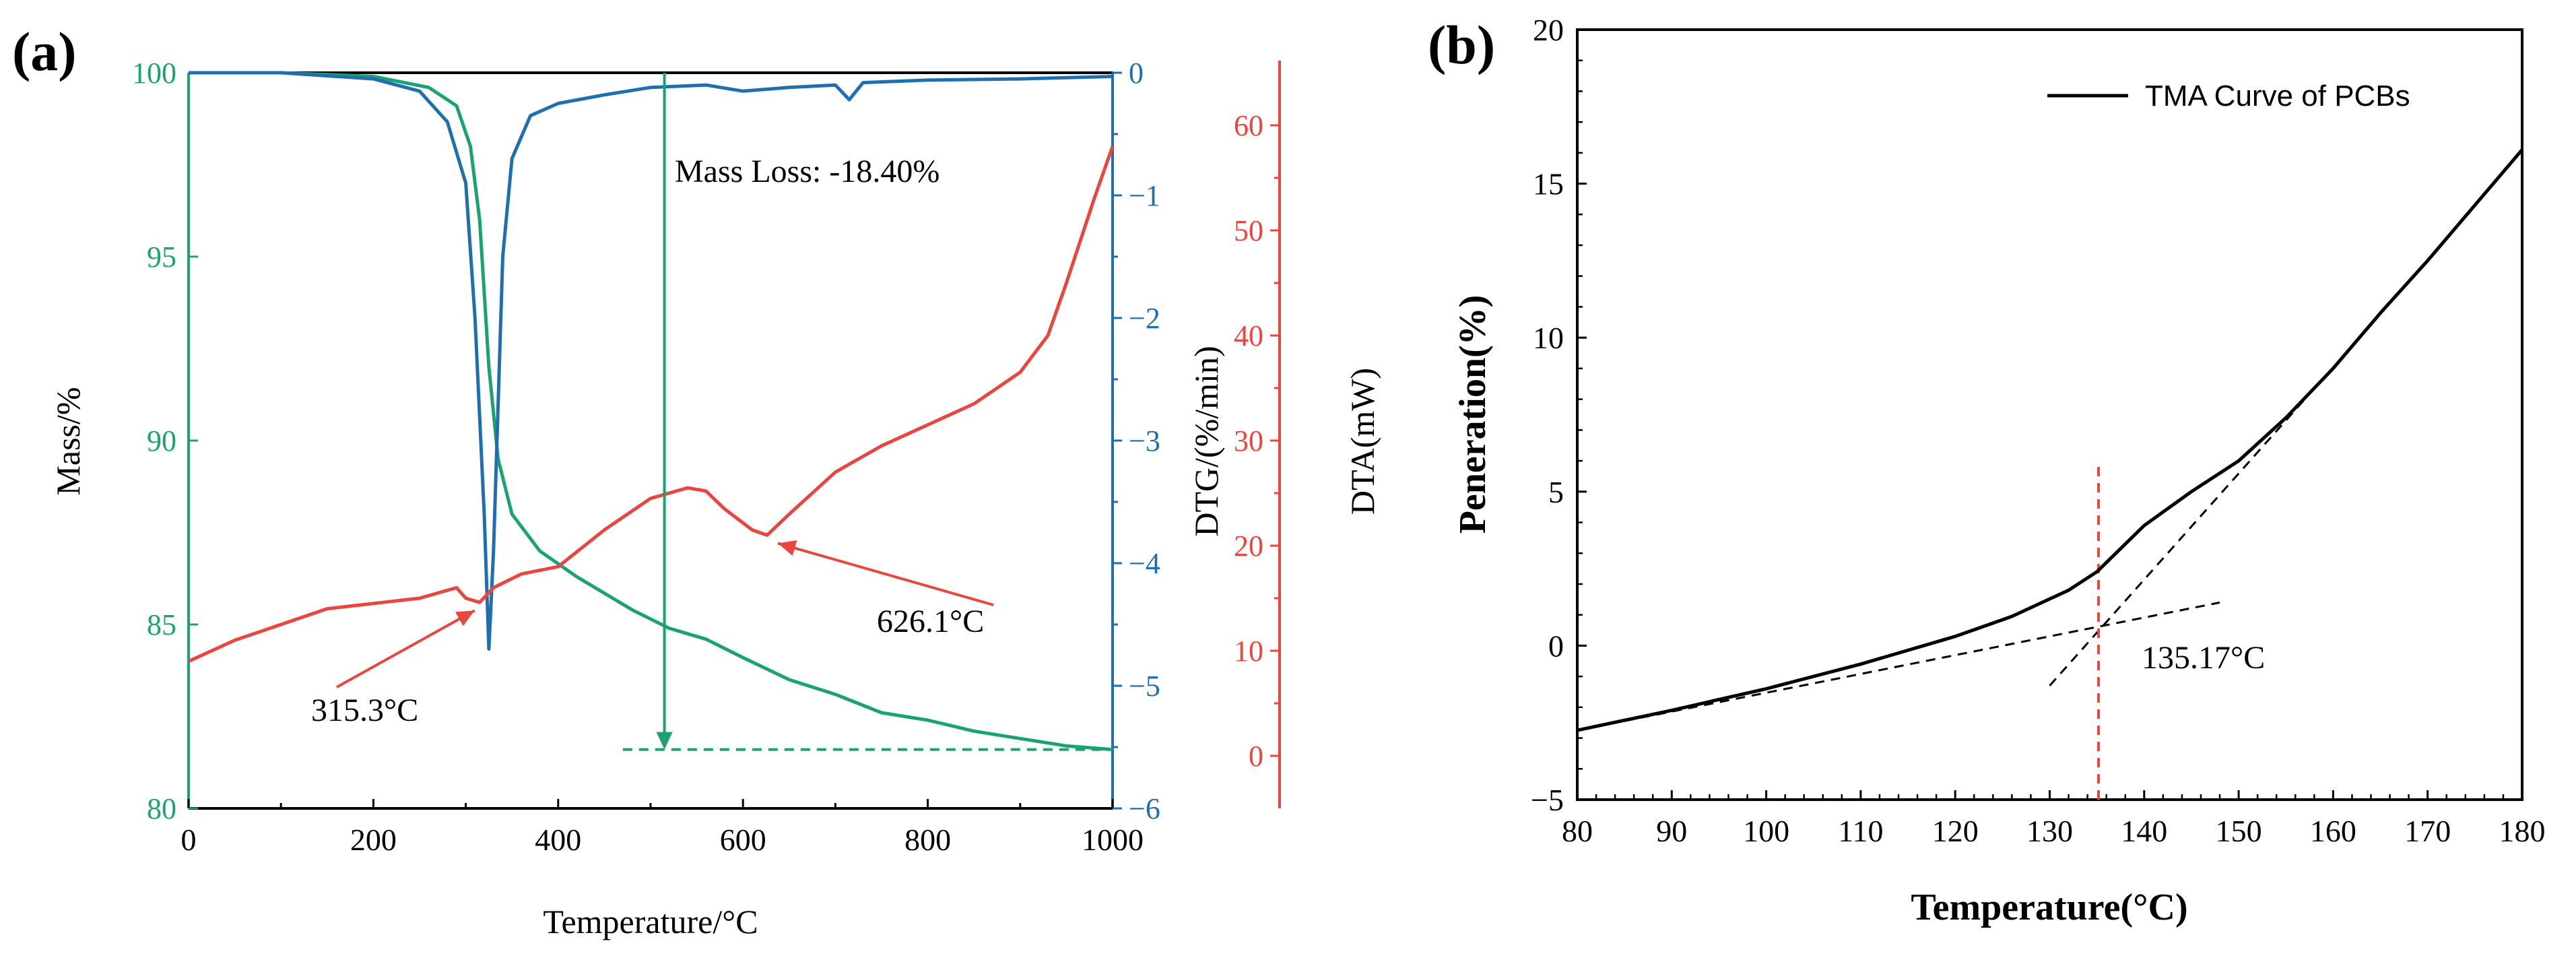  I want to click on peak-315-label: 315.3°C, so click(364, 710).